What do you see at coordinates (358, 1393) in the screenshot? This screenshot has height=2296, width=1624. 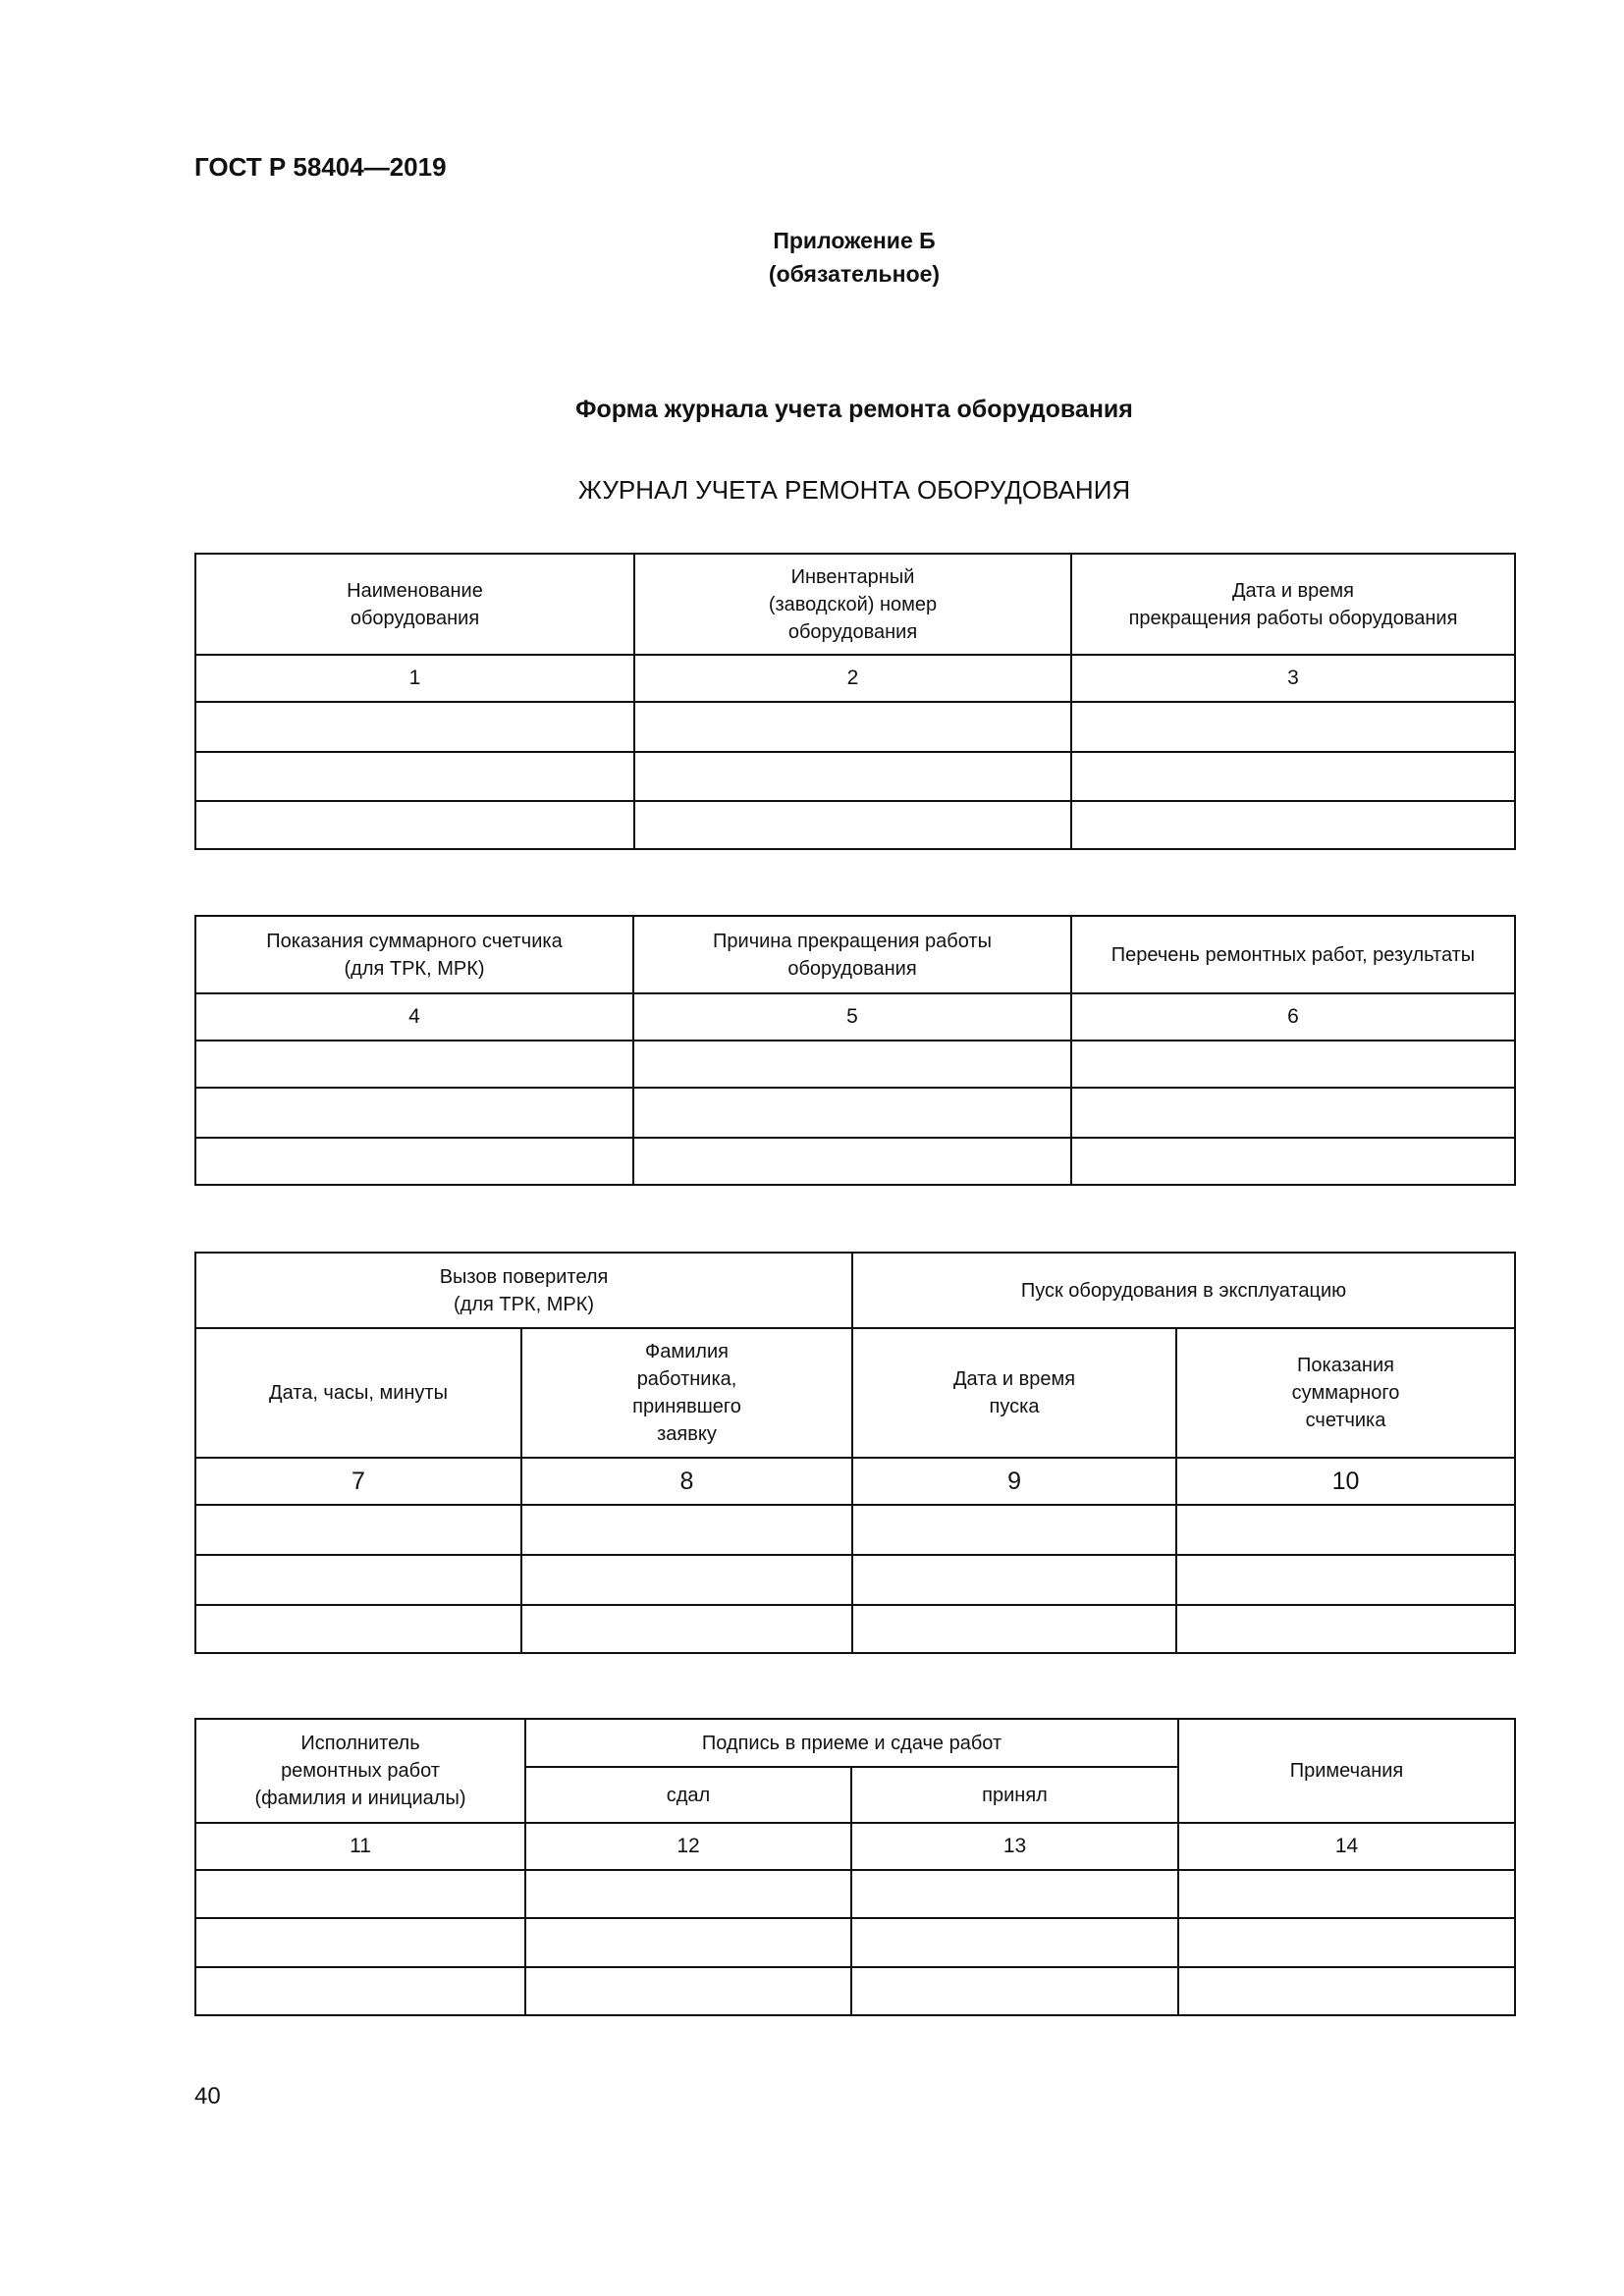 I see `header-cell: Дата, часы, минуты` at bounding box center [358, 1393].